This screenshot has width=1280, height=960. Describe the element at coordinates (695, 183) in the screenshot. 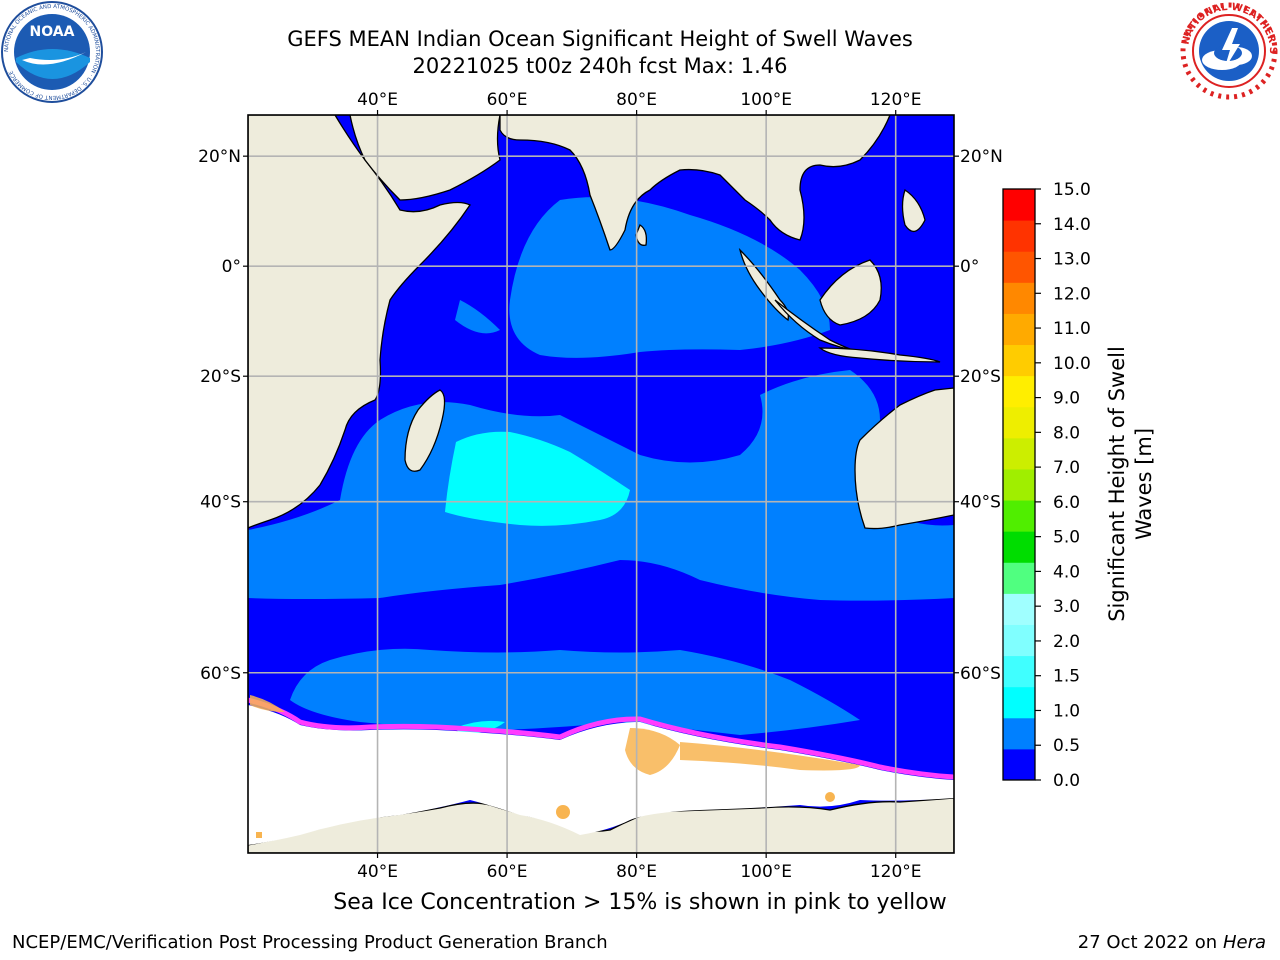

I see `land-asia-north` at that location.